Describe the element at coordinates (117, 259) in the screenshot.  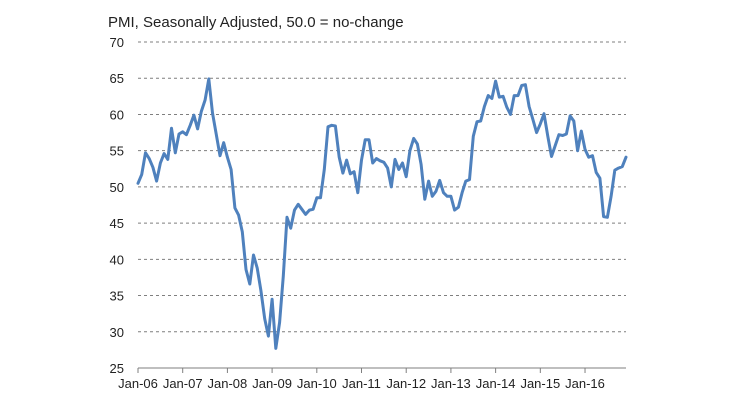
I see `y-tick-label-40: 40` at that location.